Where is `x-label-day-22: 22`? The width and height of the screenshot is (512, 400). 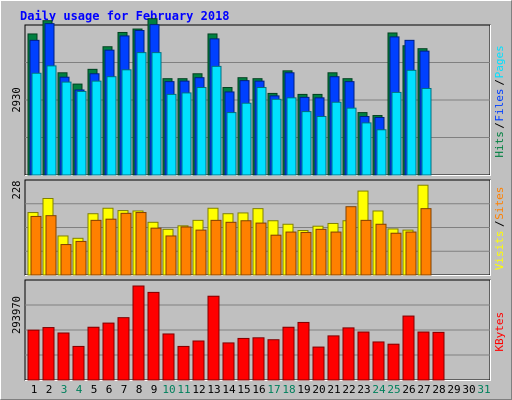
x-label-day-22: 22 is located at coordinates (348, 389).